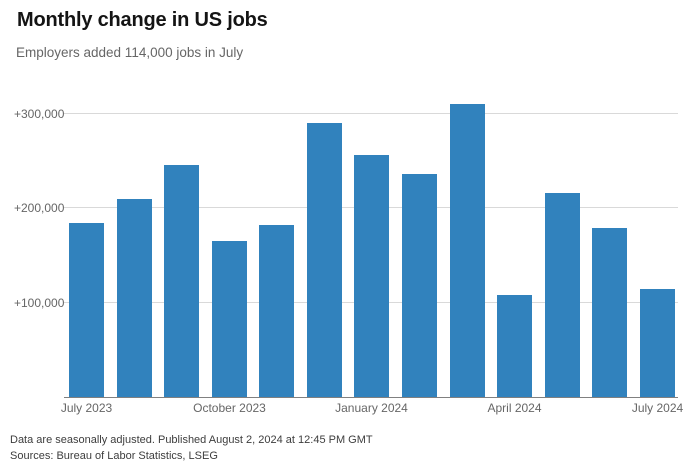  What do you see at coordinates (371, 408) in the screenshot?
I see `x-tick-label: January 2024` at bounding box center [371, 408].